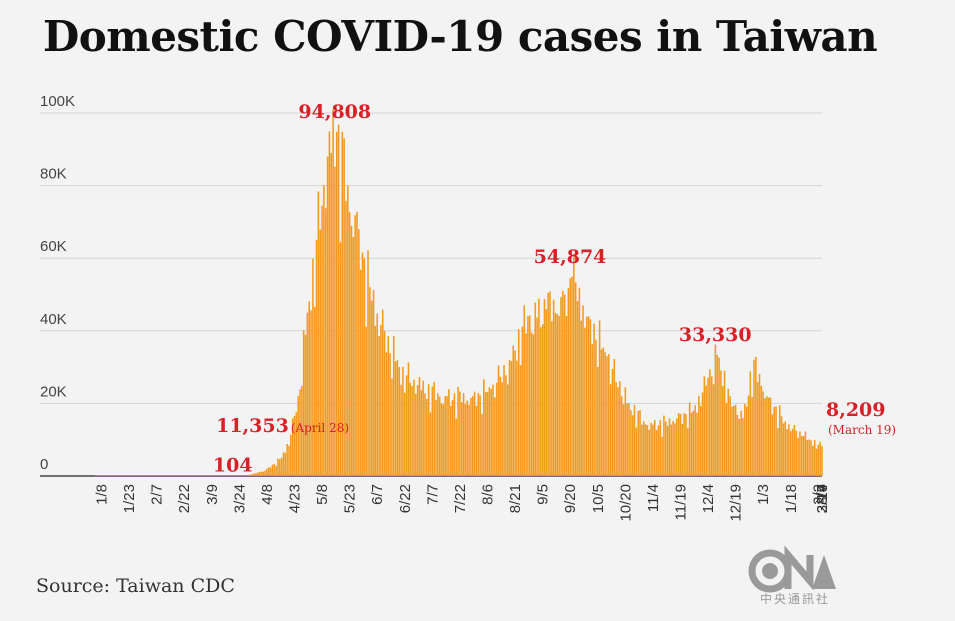  What do you see at coordinates (515, 498) in the screenshot?
I see `x-tick-label: 8/21` at bounding box center [515, 498].